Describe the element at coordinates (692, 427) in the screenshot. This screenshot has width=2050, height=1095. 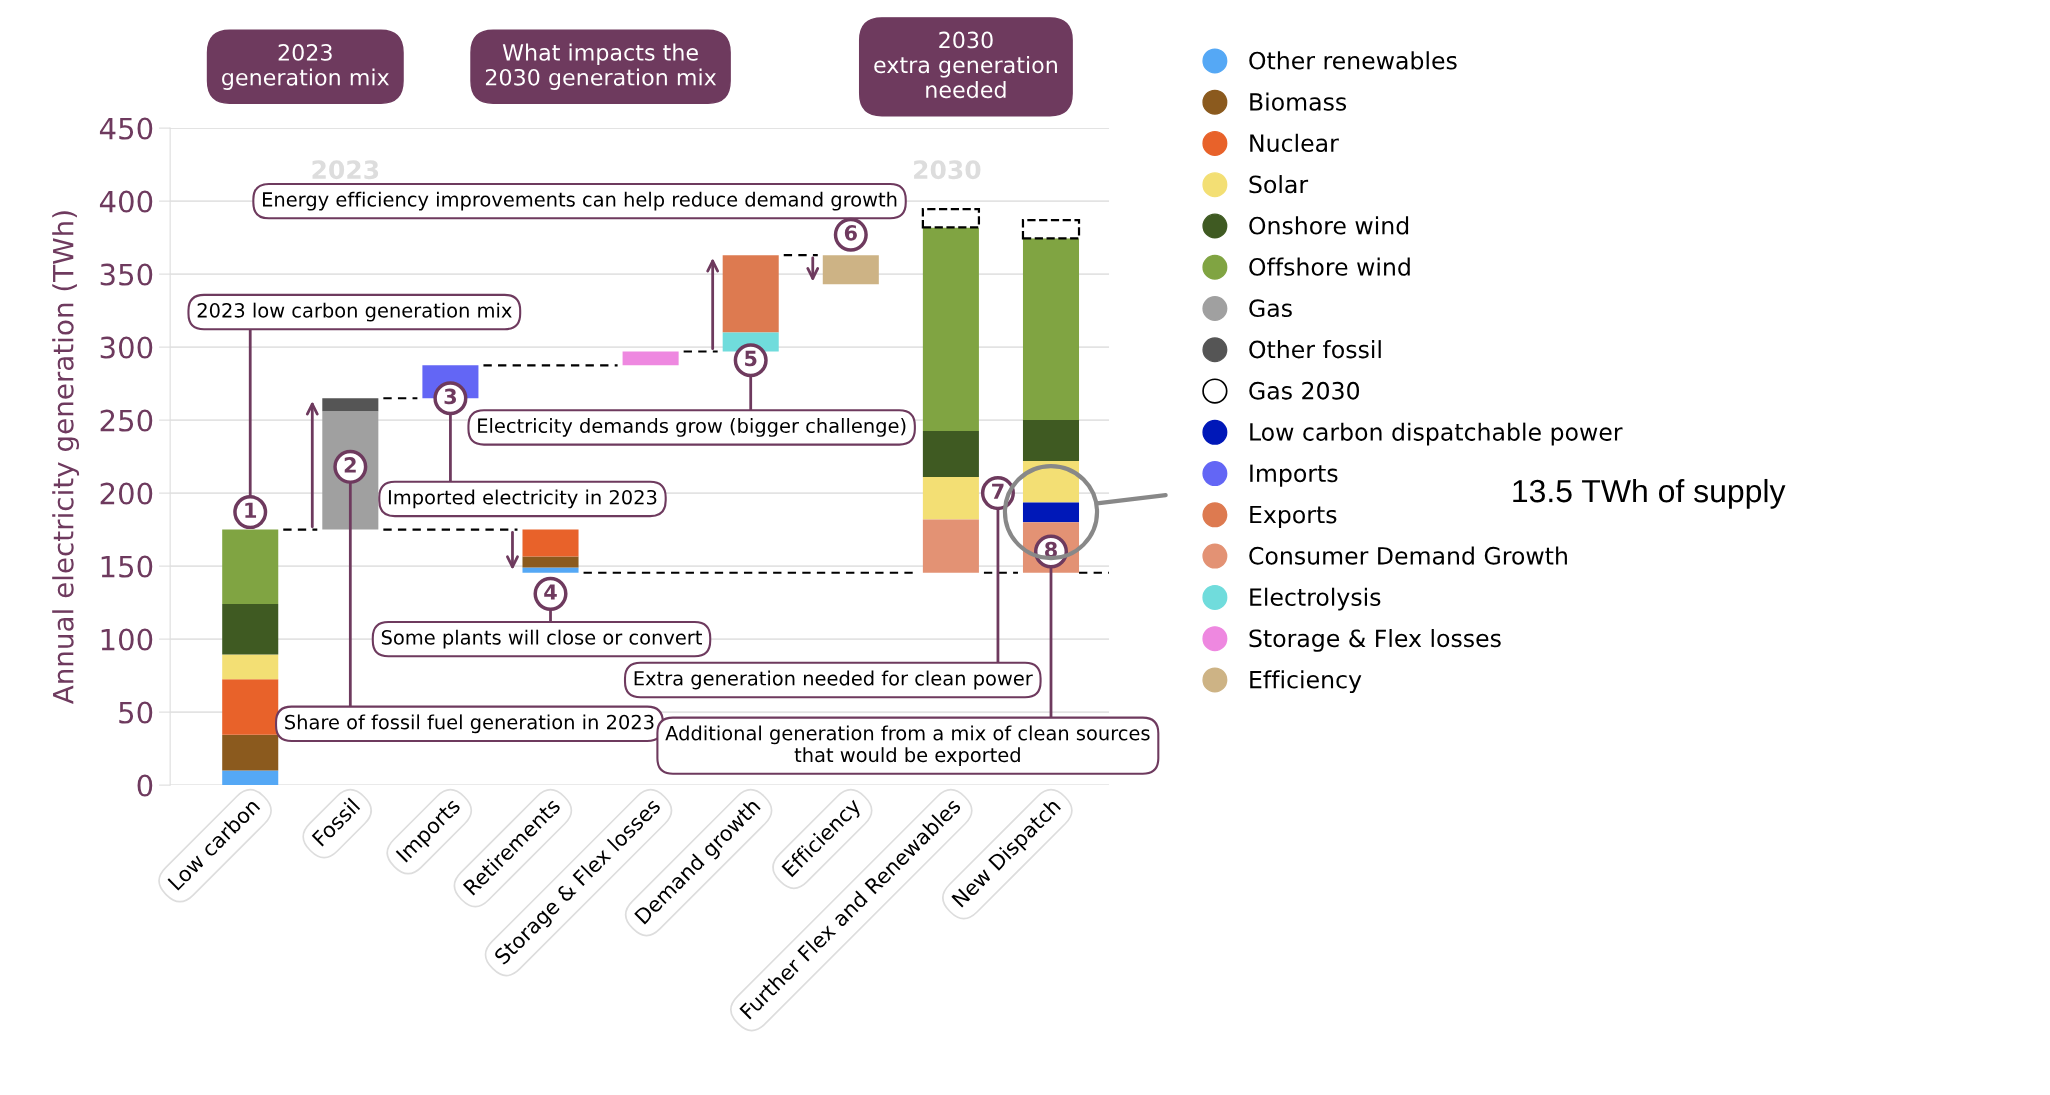
I see `annotation: Electricity demands grow (bigger challenge)` at that location.